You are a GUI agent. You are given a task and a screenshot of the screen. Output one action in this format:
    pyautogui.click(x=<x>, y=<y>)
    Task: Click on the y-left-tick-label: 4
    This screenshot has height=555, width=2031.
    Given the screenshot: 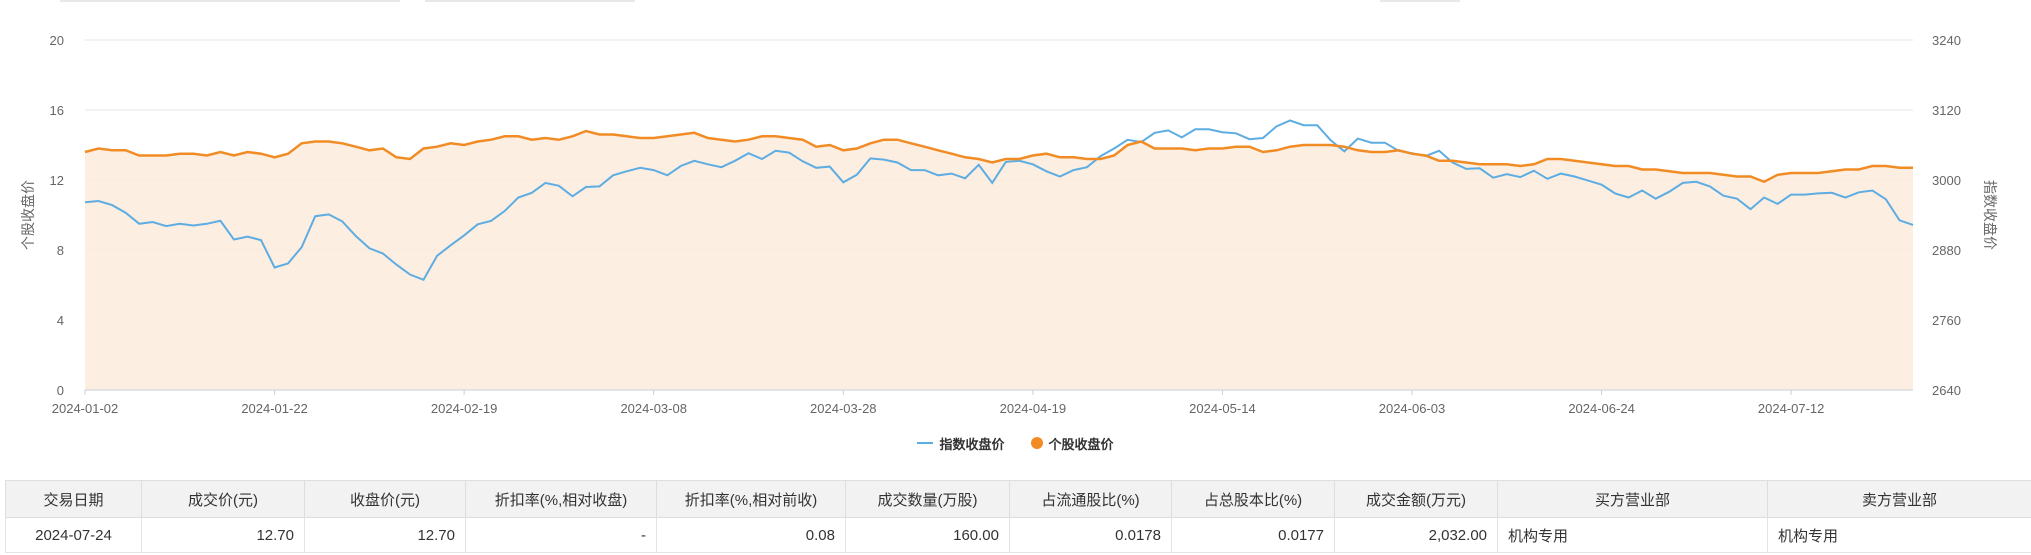 What is the action you would take?
    pyautogui.click(x=60, y=320)
    